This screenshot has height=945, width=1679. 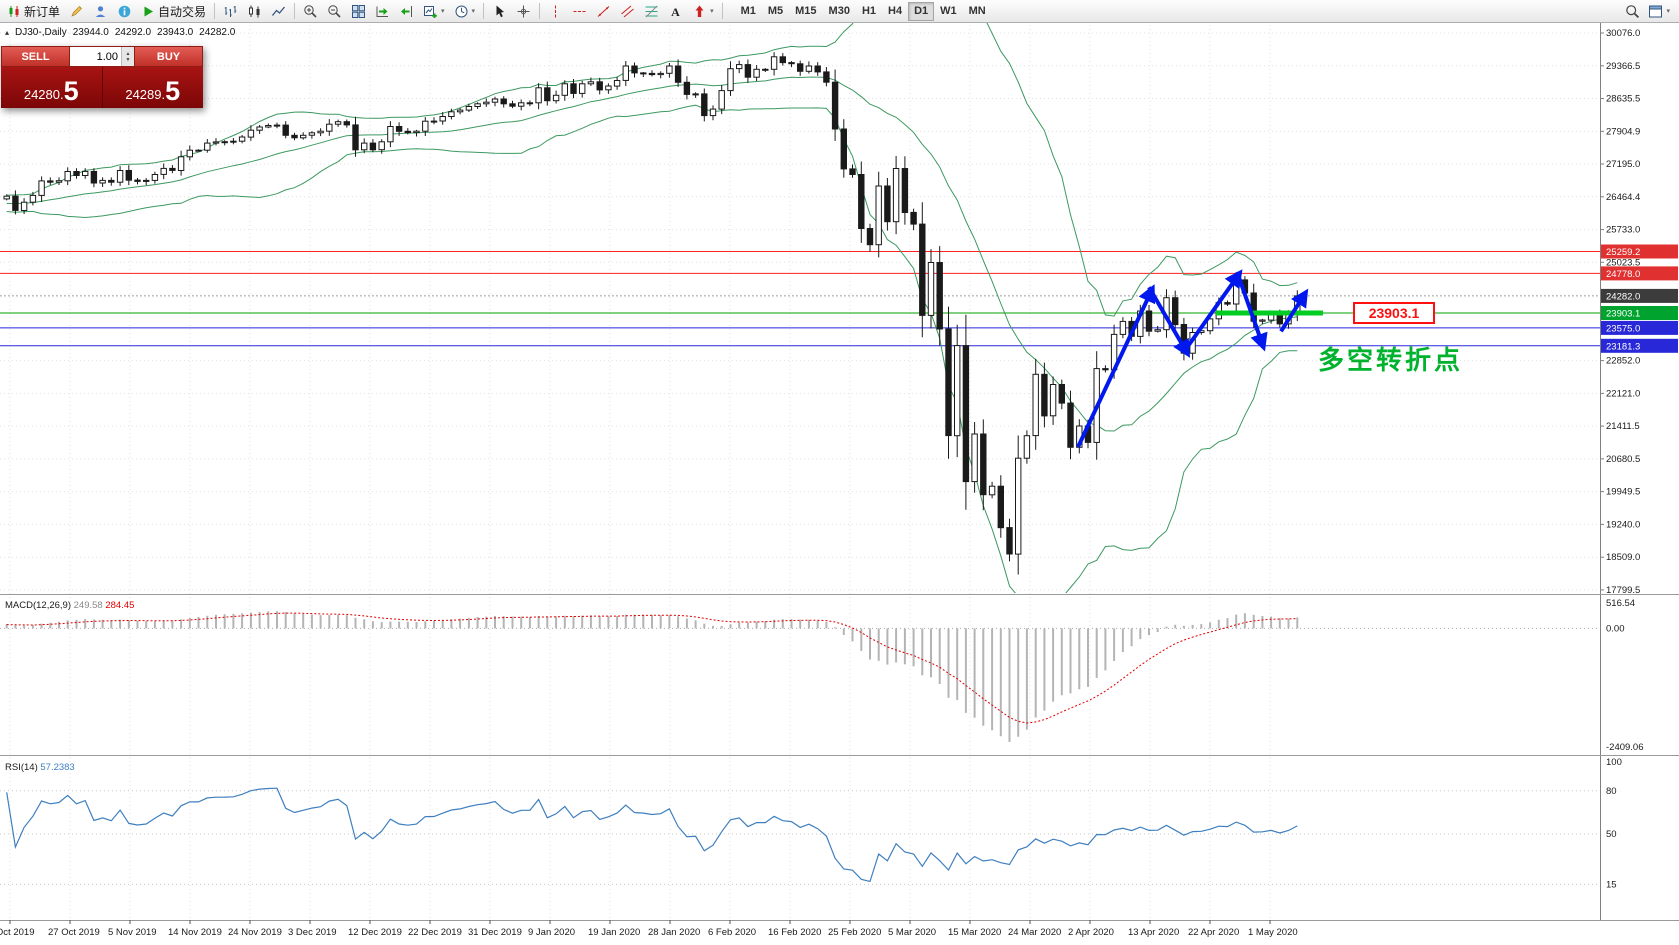 I want to click on sell-button: SELL, so click(x=35, y=56).